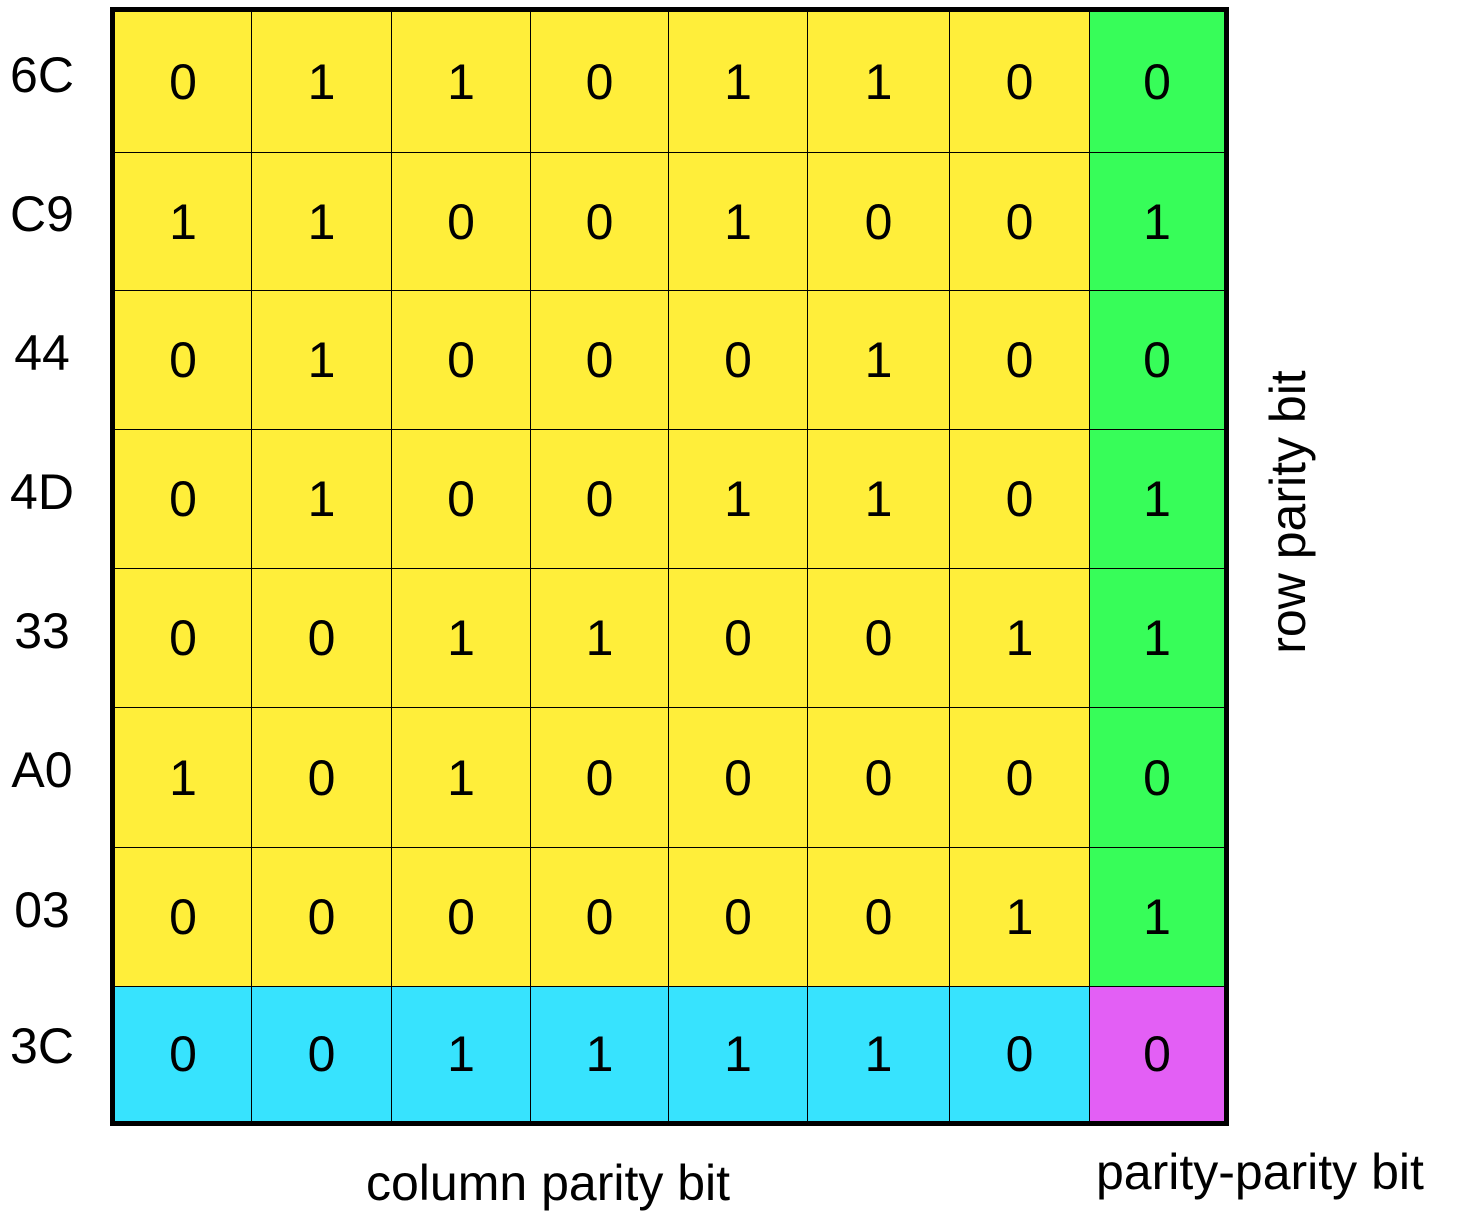  I want to click on row-label: 03, so click(42, 909).